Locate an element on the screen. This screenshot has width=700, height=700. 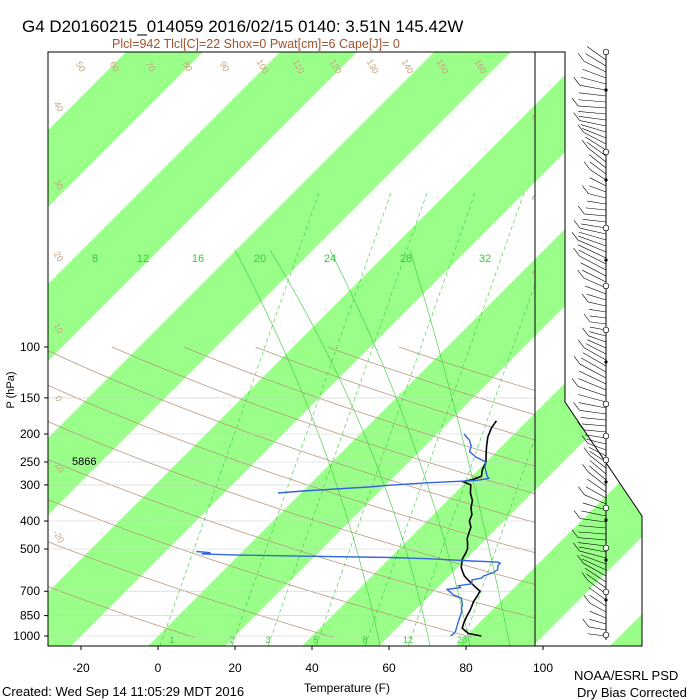
sounding-profiles is located at coordinates (349, 528).